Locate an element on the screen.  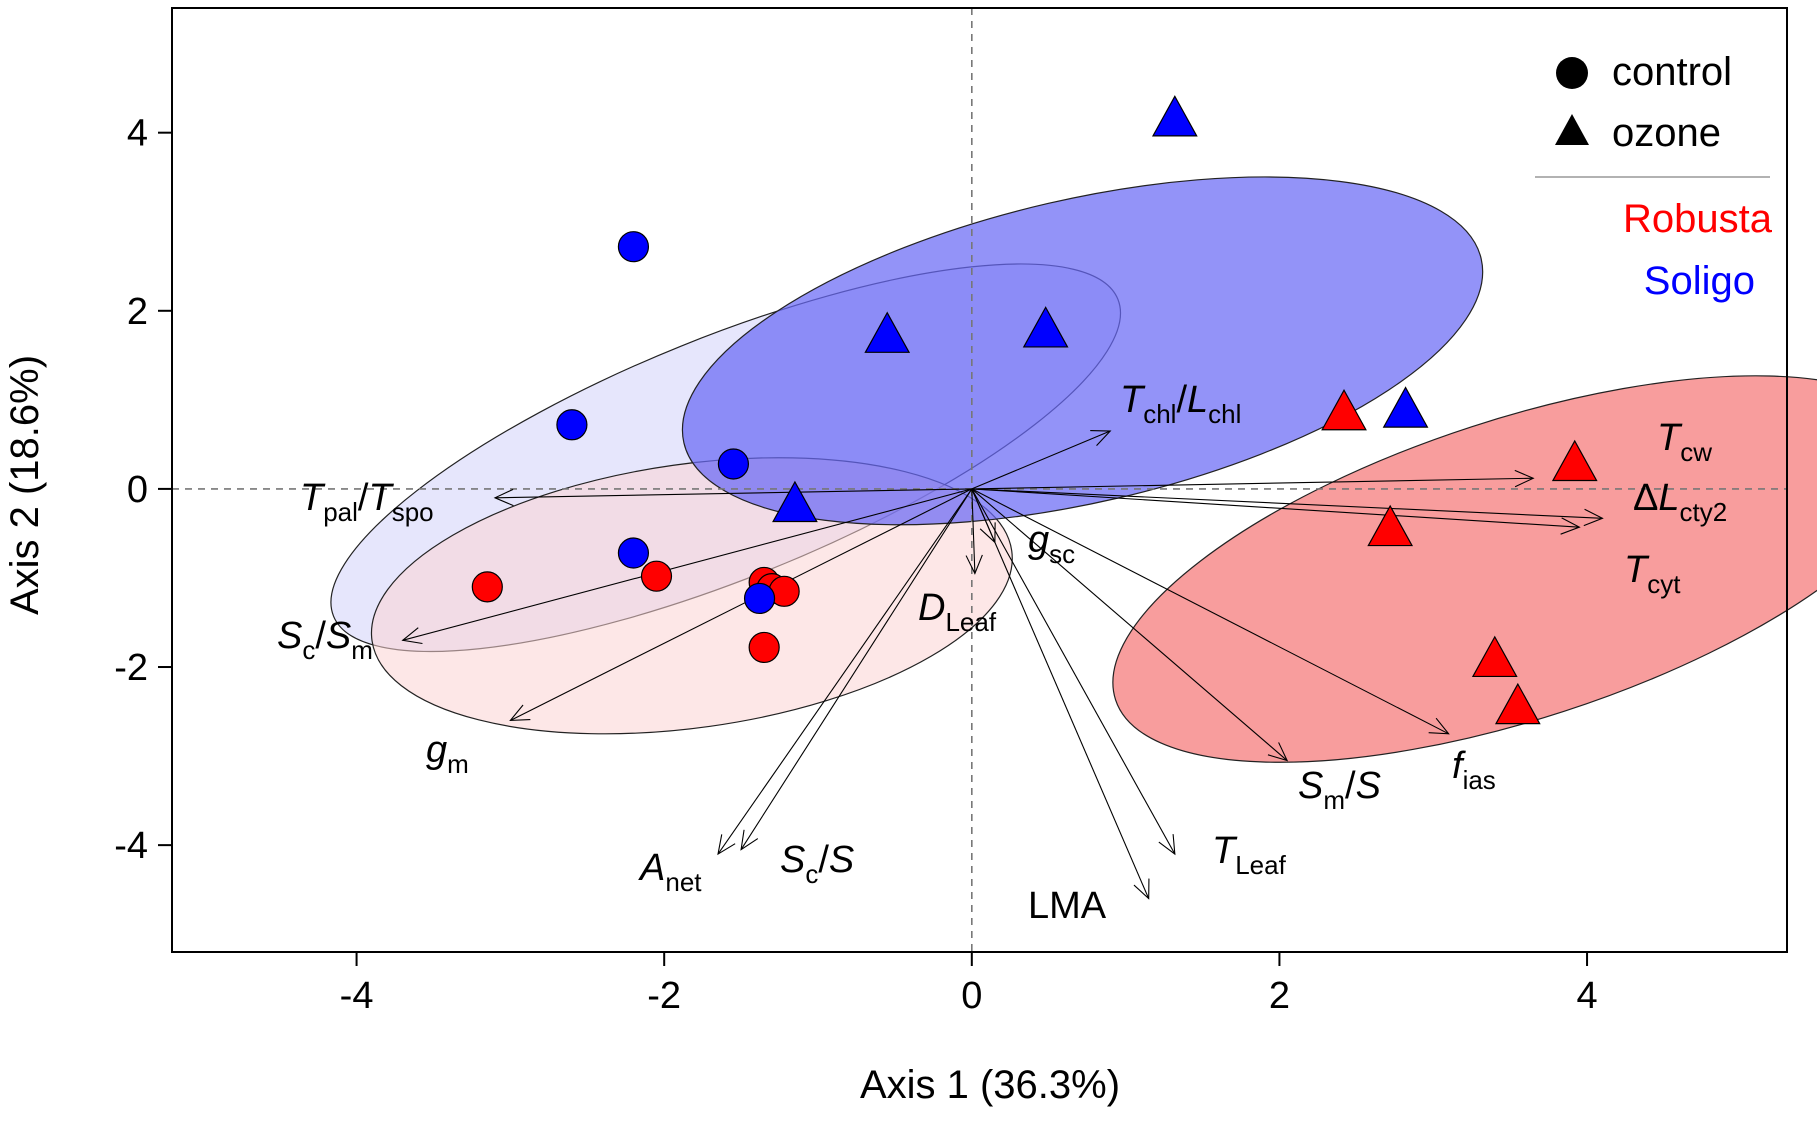
y-tick-label: 0 is located at coordinates (137, 490).